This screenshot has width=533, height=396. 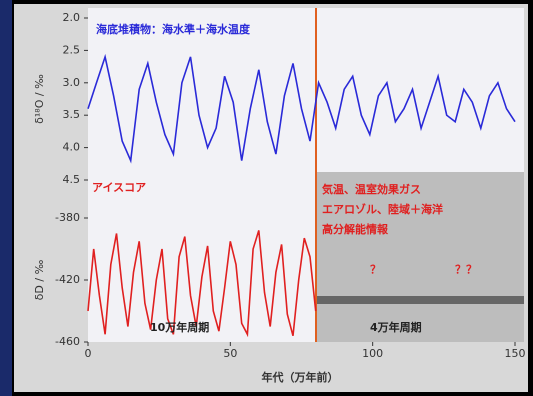 What do you see at coordinates (420, 300) in the screenshot?
I see `dark-band` at bounding box center [420, 300].